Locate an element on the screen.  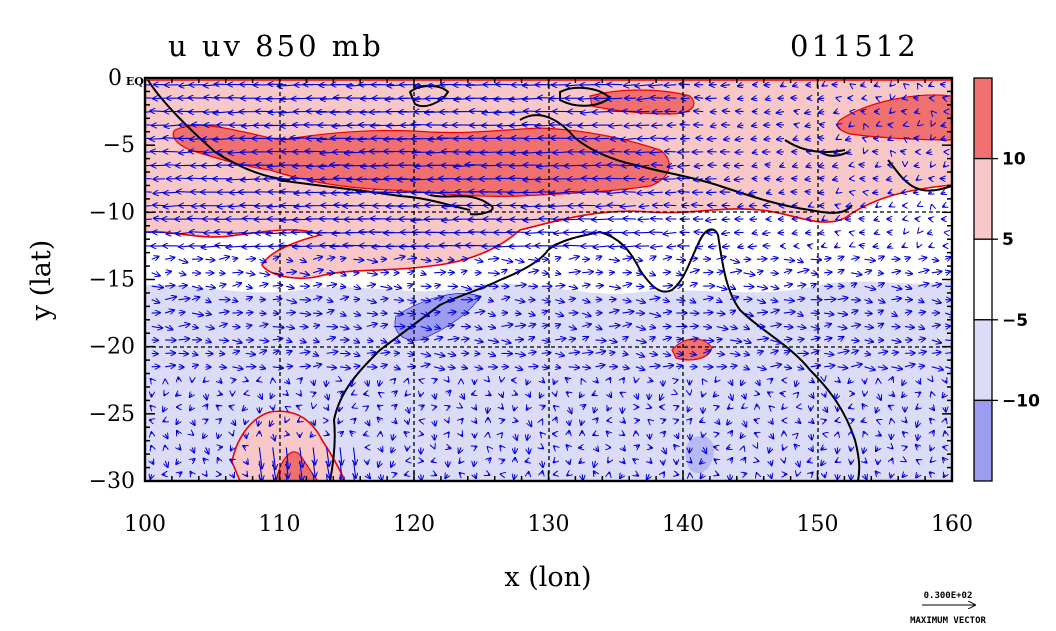
x-axis-label: x (lon) is located at coordinates (547, 577).